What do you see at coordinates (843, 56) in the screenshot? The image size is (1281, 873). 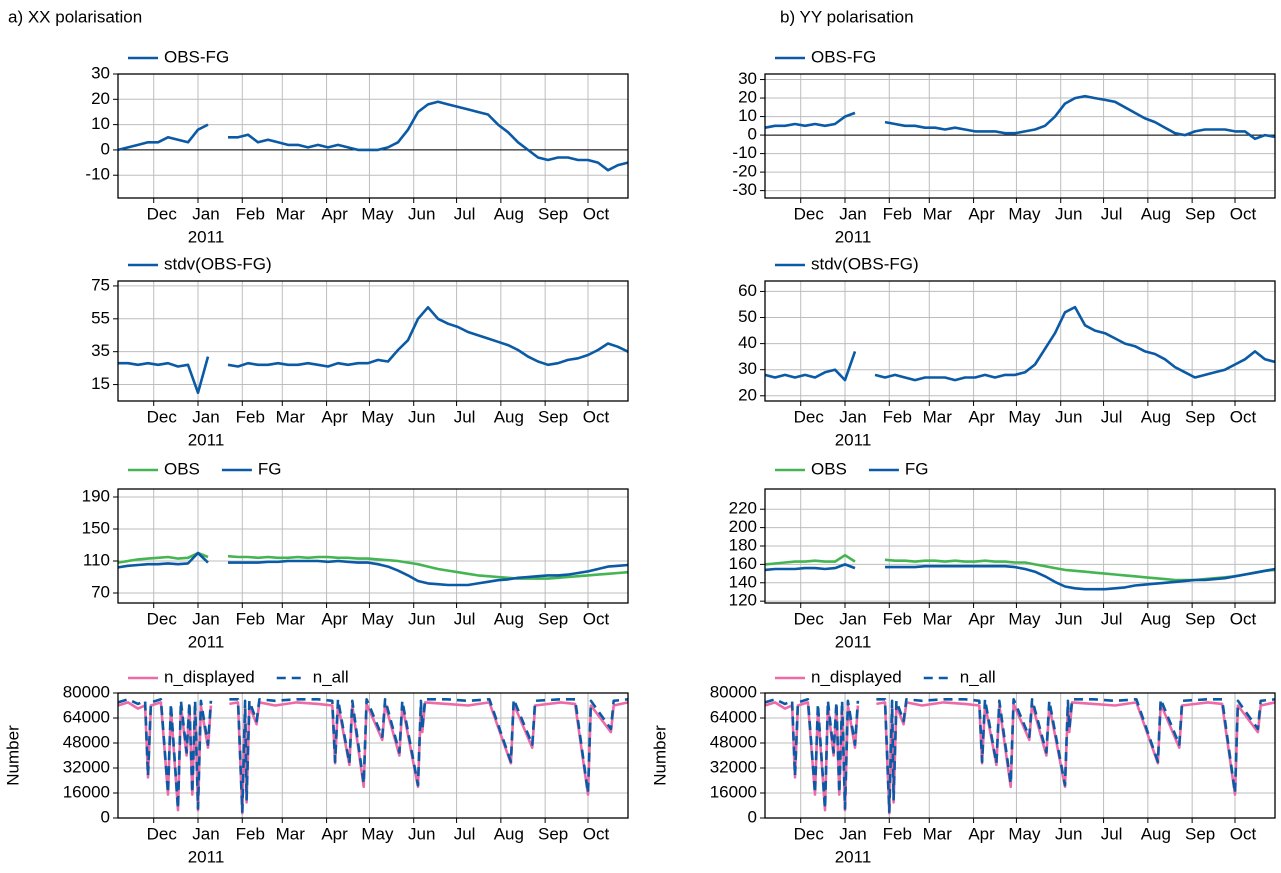 I see `legend-label: OBS-FG` at bounding box center [843, 56].